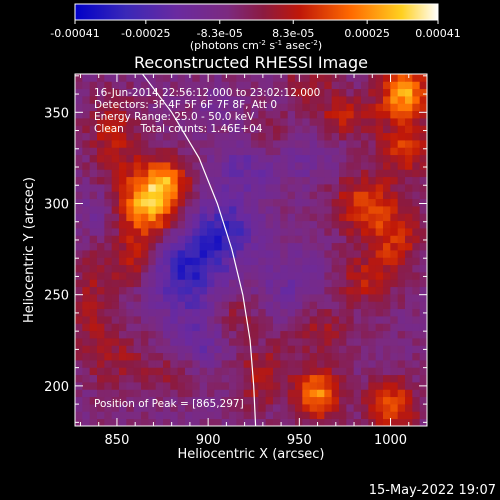  What do you see at coordinates (56, 113) in the screenshot?
I see `y-tick-label: 350` at bounding box center [56, 113].